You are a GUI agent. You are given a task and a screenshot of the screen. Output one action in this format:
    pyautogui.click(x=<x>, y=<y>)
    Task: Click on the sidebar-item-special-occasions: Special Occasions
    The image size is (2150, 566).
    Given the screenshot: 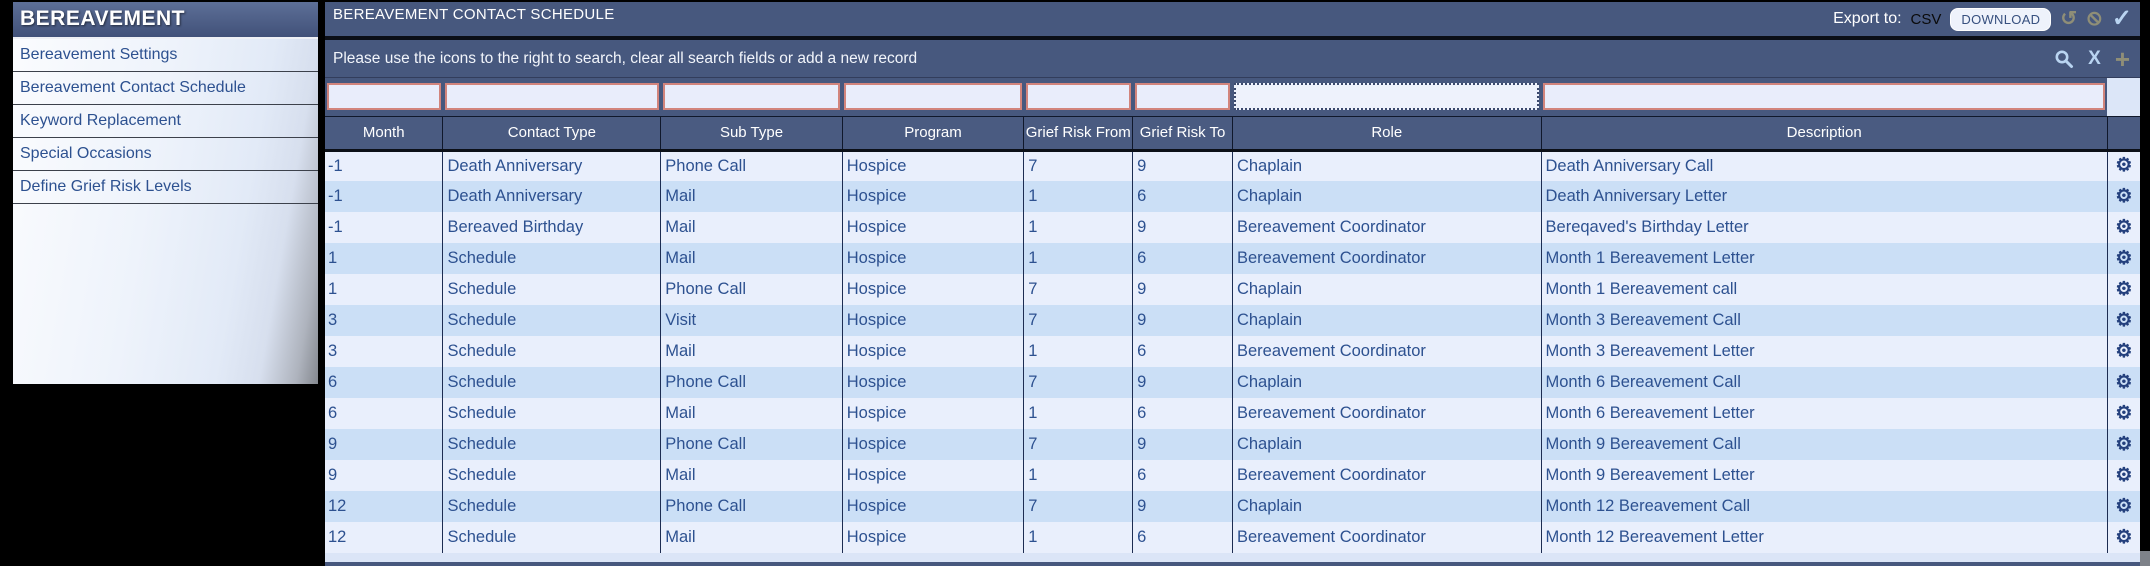 What is the action you would take?
    pyautogui.click(x=165, y=154)
    